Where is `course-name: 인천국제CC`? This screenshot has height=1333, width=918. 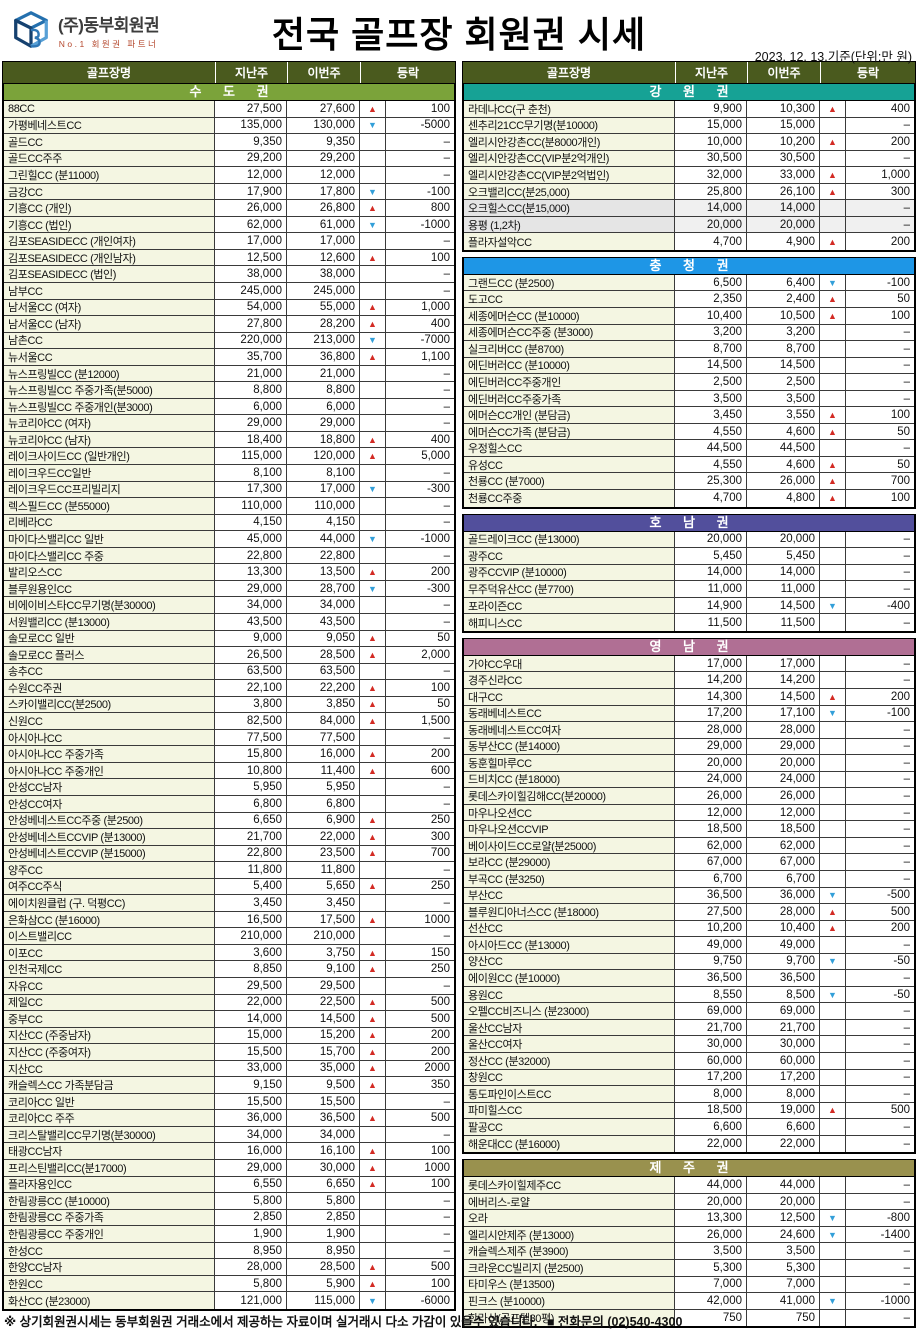
course-name: 인천국제CC is located at coordinates (109, 969).